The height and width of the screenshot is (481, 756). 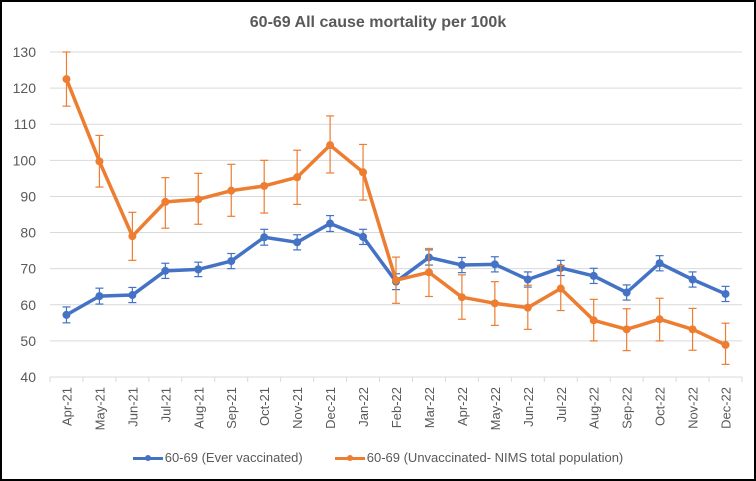 I want to click on x-tick-label: Feb-22, so click(x=396, y=407).